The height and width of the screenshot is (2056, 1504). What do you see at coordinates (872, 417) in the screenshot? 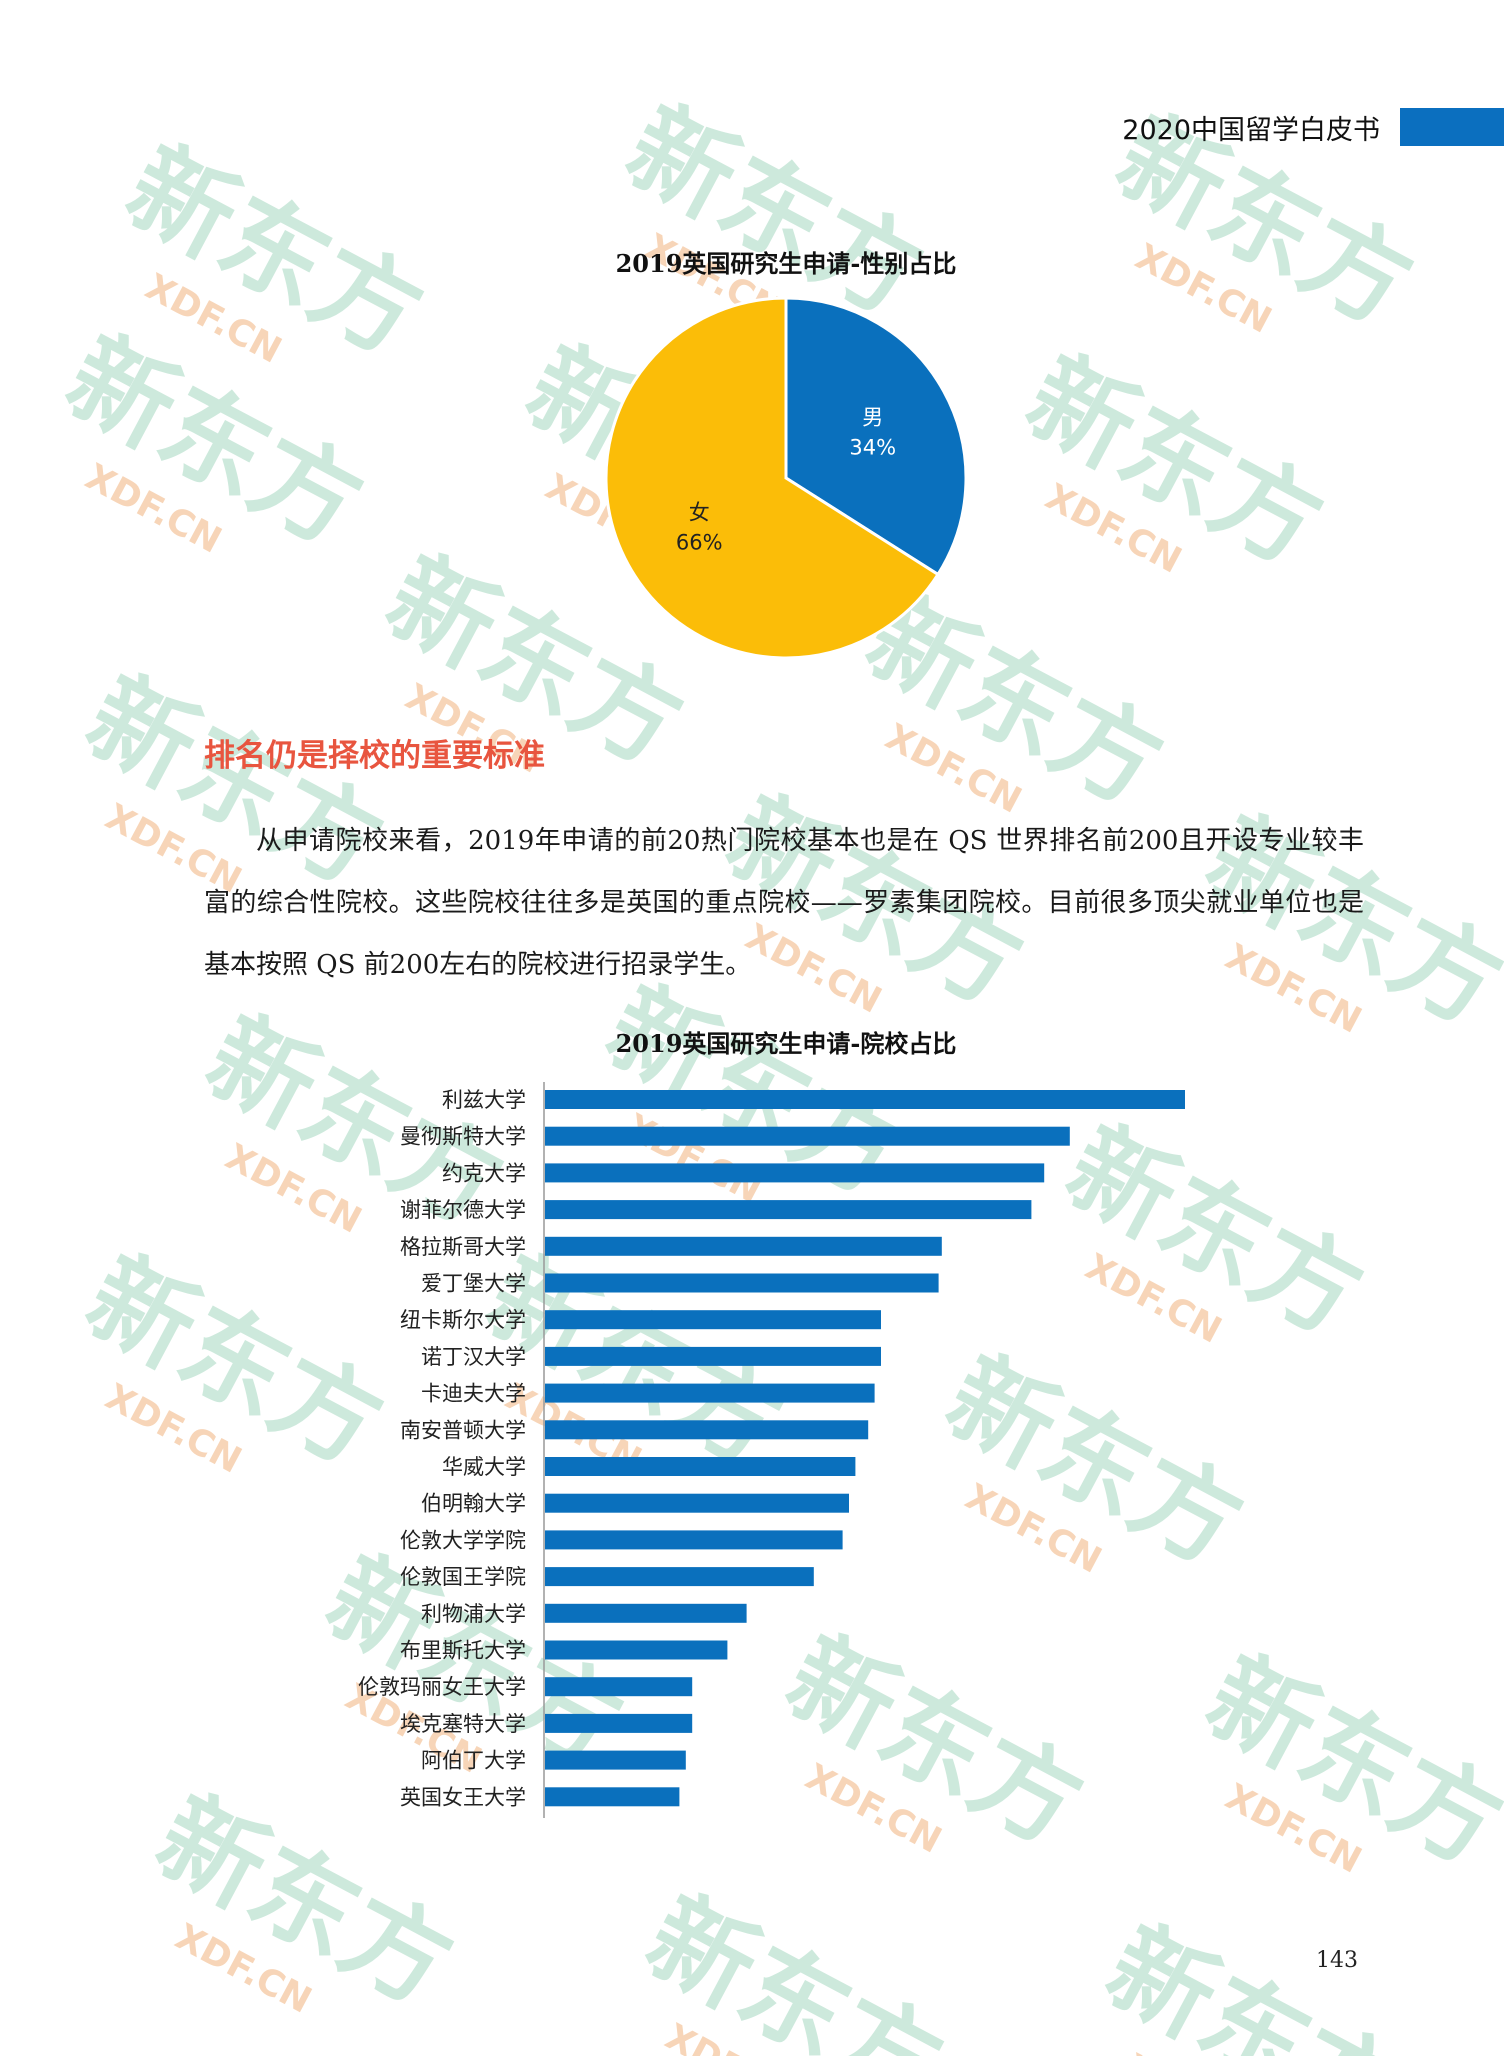
I see `pie-slice-label: 男` at bounding box center [872, 417].